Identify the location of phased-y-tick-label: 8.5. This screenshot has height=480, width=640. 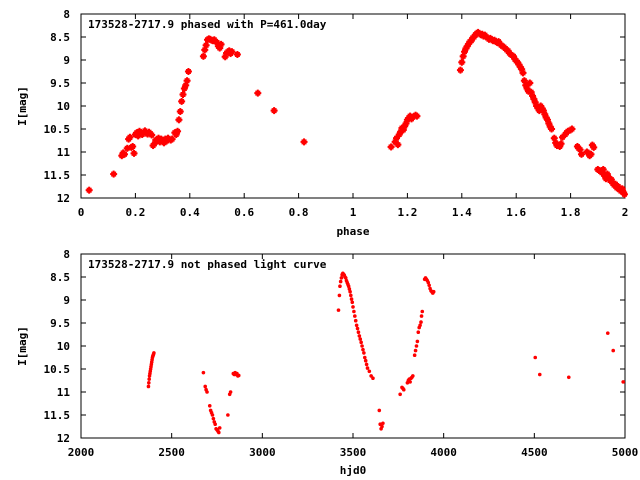
(60, 37).